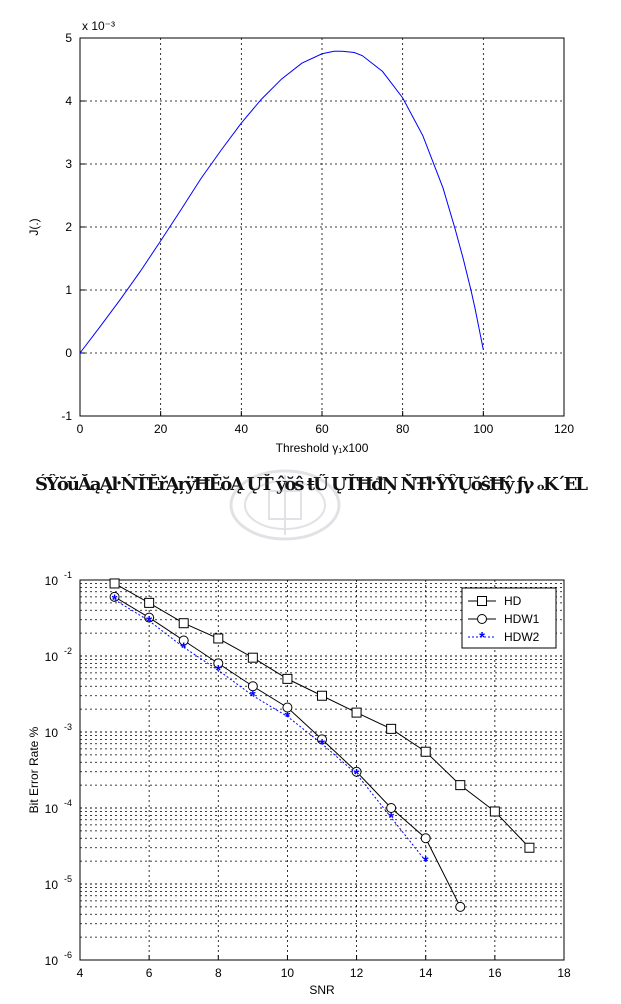 This screenshot has height=1004, width=621. What do you see at coordinates (322, 429) in the screenshot?
I see `x-tick-label: 60` at bounding box center [322, 429].